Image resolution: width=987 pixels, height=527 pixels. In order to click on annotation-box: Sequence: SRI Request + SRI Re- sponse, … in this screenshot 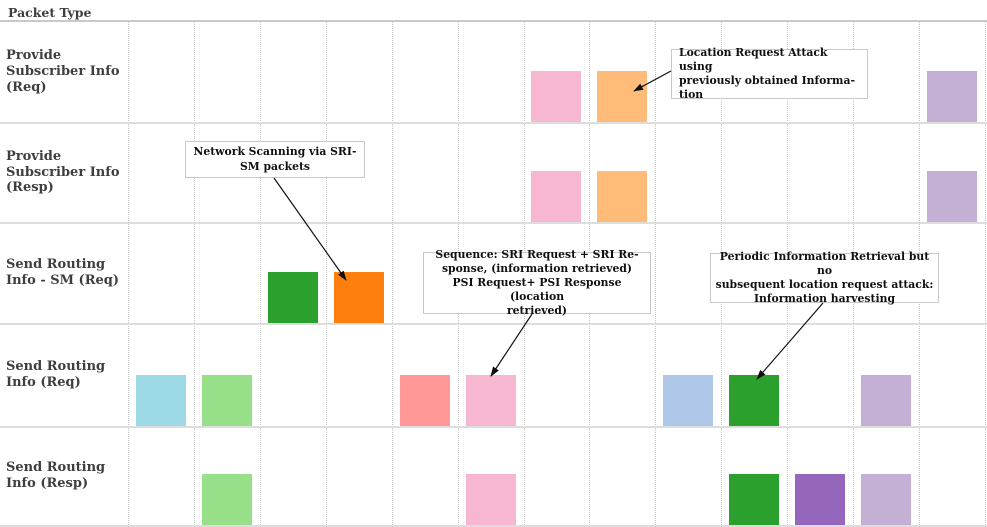, I will do `click(537, 282)`.